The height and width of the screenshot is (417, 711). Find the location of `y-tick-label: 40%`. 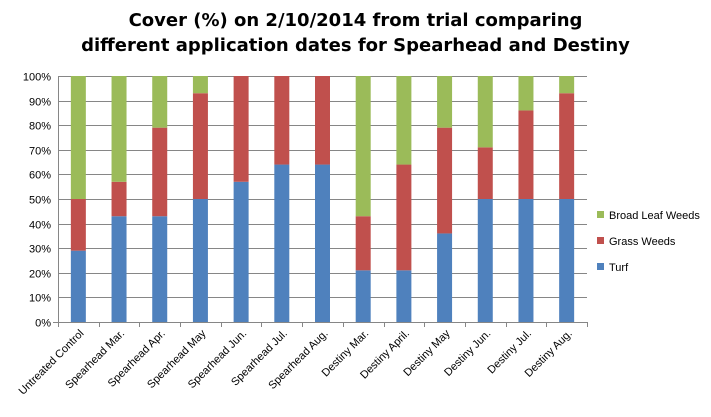

y-tick-label: 40% is located at coordinates (40, 226).